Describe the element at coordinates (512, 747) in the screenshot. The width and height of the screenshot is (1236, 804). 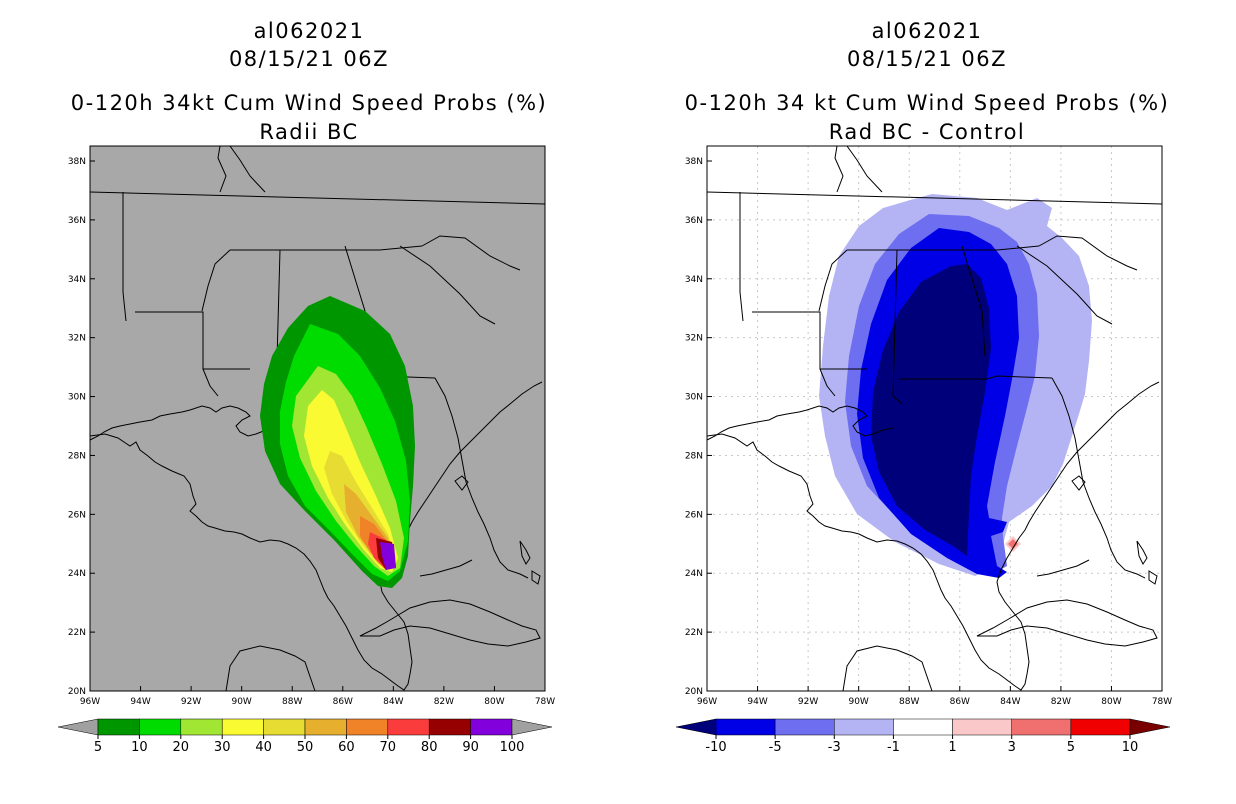
I see `colorbar-label: 100` at that location.